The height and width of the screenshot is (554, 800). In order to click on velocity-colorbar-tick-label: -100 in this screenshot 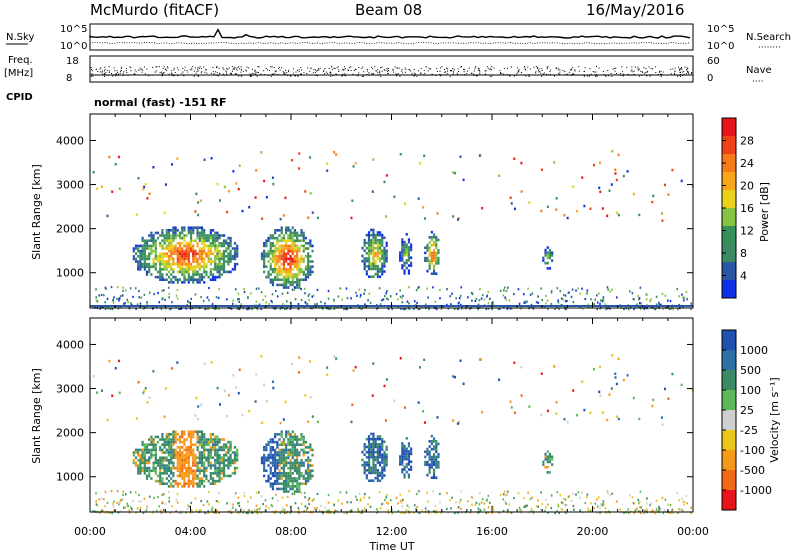, I will do `click(752, 450)`.